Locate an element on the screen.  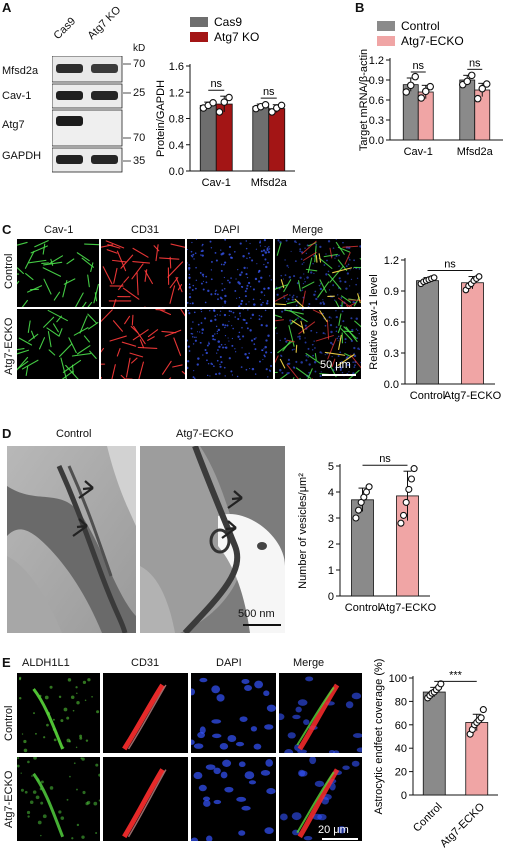
marker-70-atg7: 70 is located at coordinates (139, 138).